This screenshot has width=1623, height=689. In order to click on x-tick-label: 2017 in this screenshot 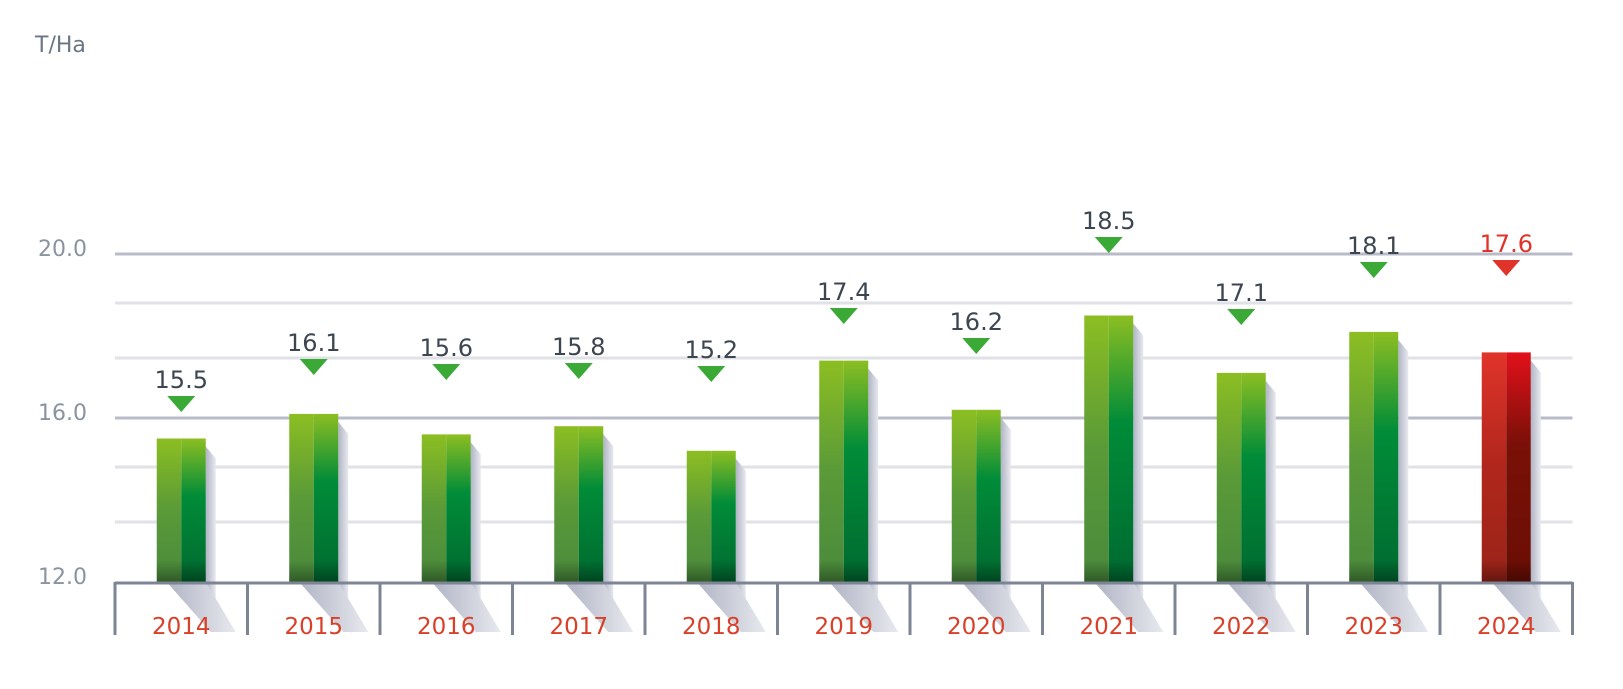, I will do `click(578, 627)`.